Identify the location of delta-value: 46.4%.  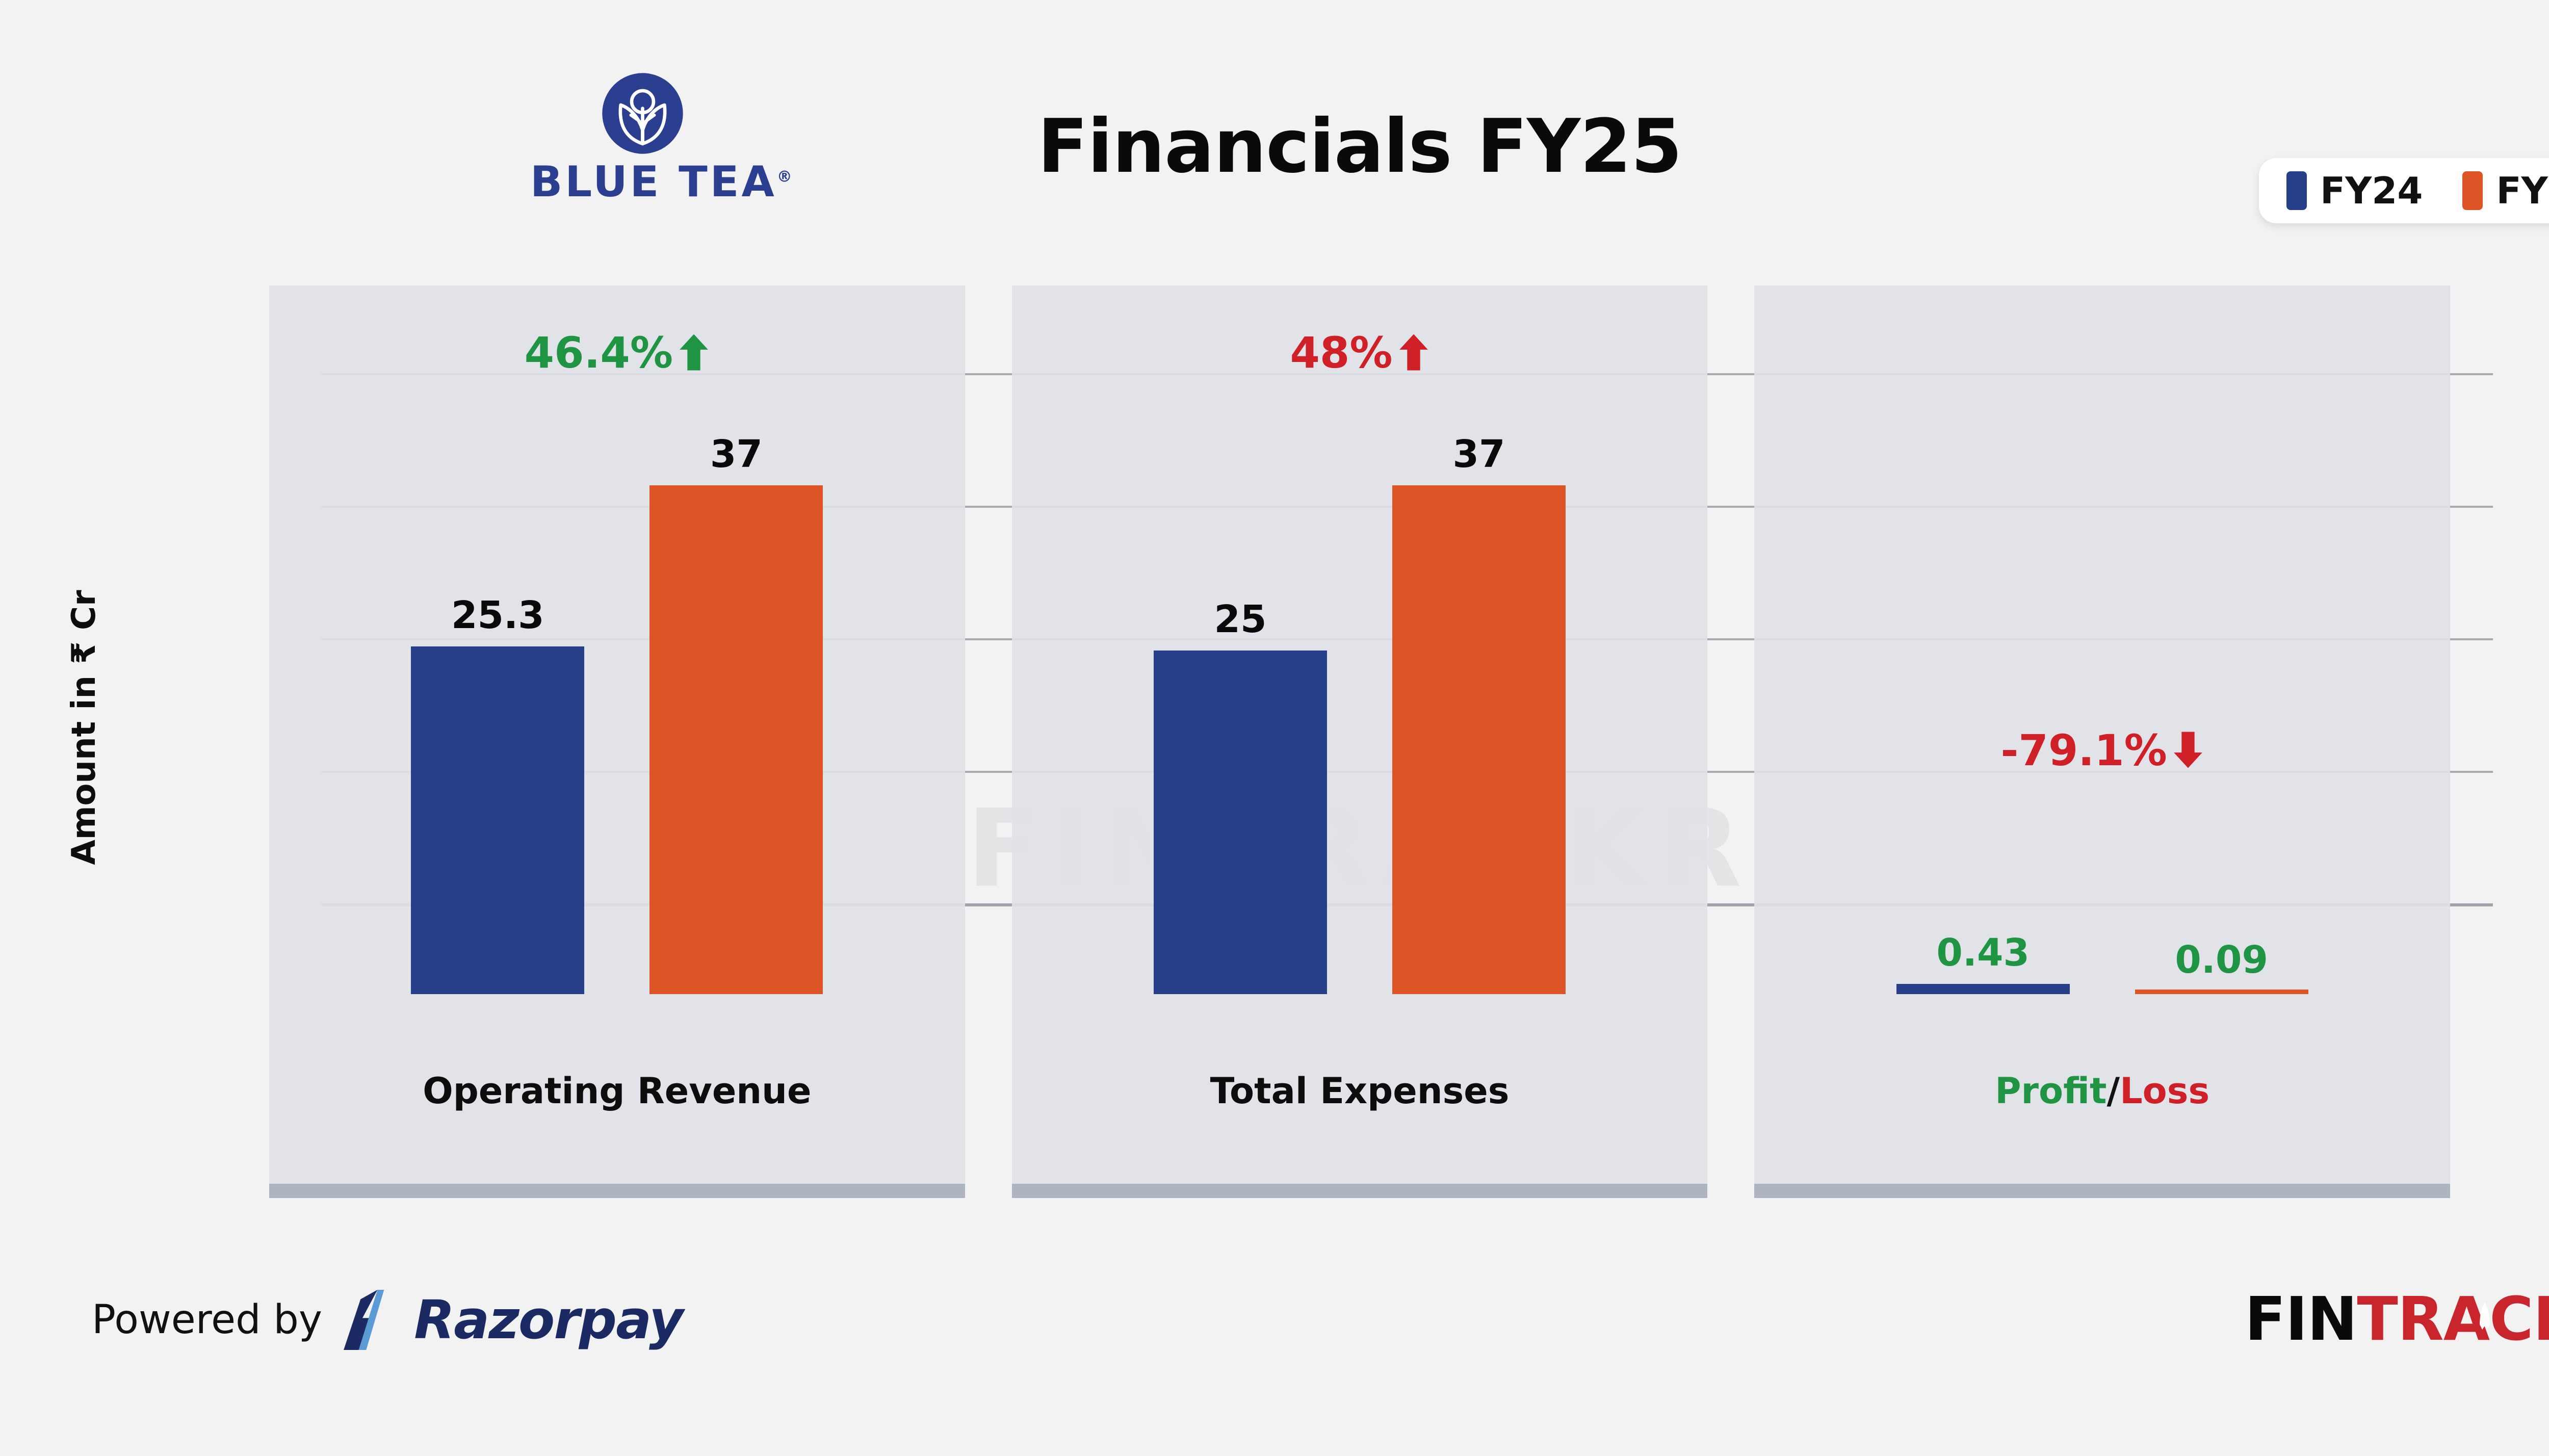
(598, 353).